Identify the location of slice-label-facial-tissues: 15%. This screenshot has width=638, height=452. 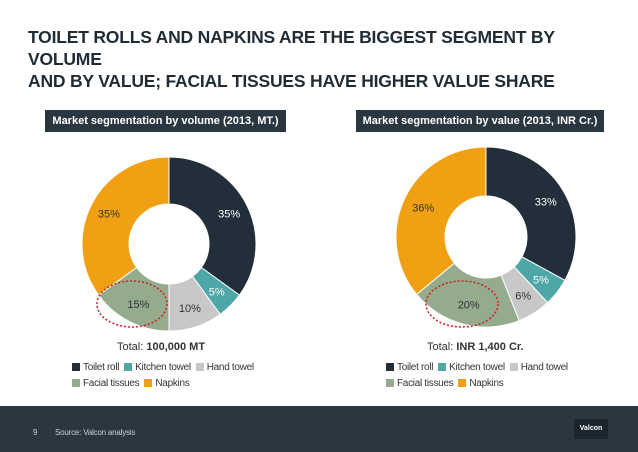
(138, 305).